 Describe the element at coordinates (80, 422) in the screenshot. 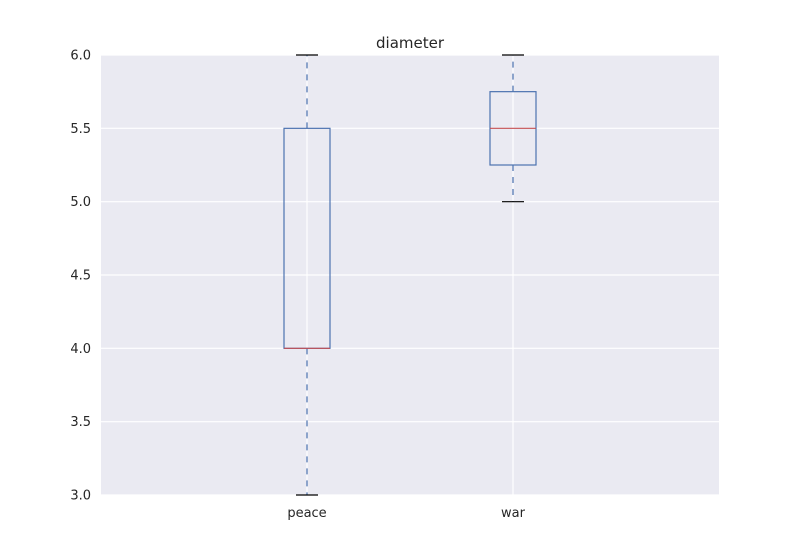

I see `y-tick-label: 3.5` at that location.